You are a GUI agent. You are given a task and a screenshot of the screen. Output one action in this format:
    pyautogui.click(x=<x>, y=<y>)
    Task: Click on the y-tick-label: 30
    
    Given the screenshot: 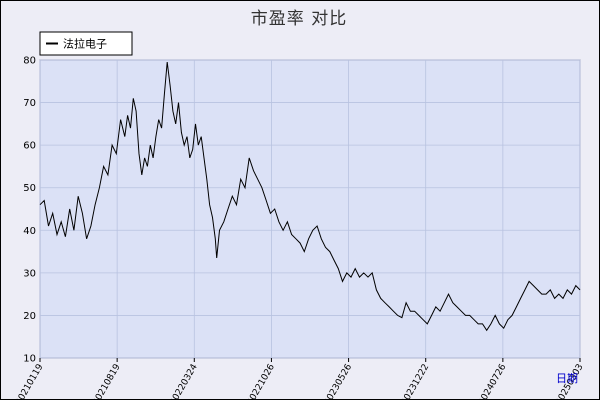 What is the action you would take?
    pyautogui.click(x=29, y=273)
    